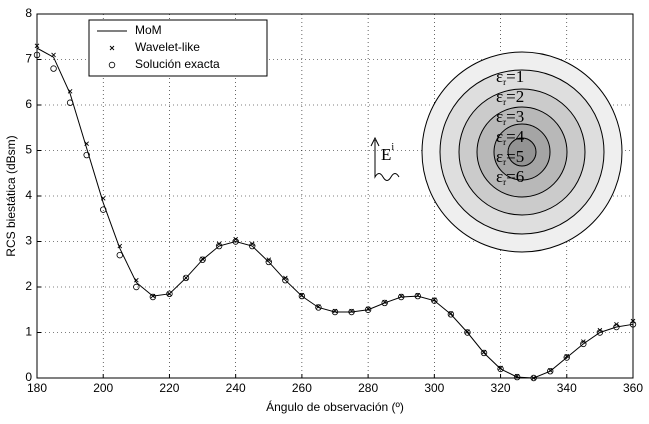  Describe the element at coordinates (510, 137) in the screenshot. I see `epsilon-label: εr=4` at that location.